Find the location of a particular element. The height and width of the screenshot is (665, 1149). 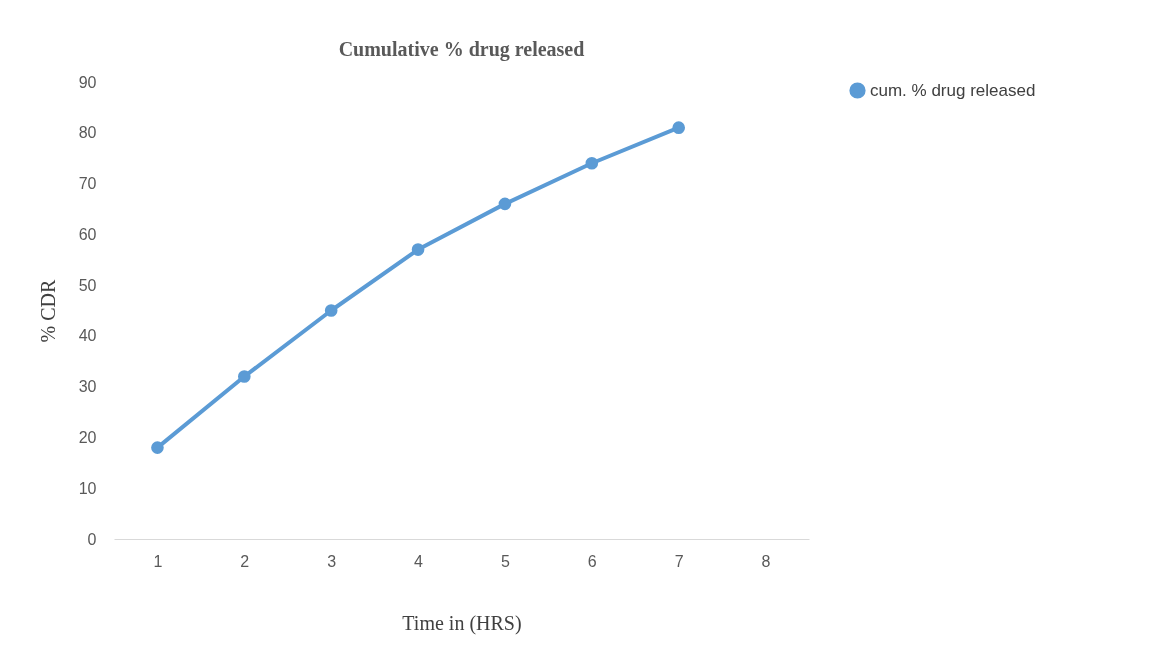

y-tick-label: 50 is located at coordinates (87, 285).